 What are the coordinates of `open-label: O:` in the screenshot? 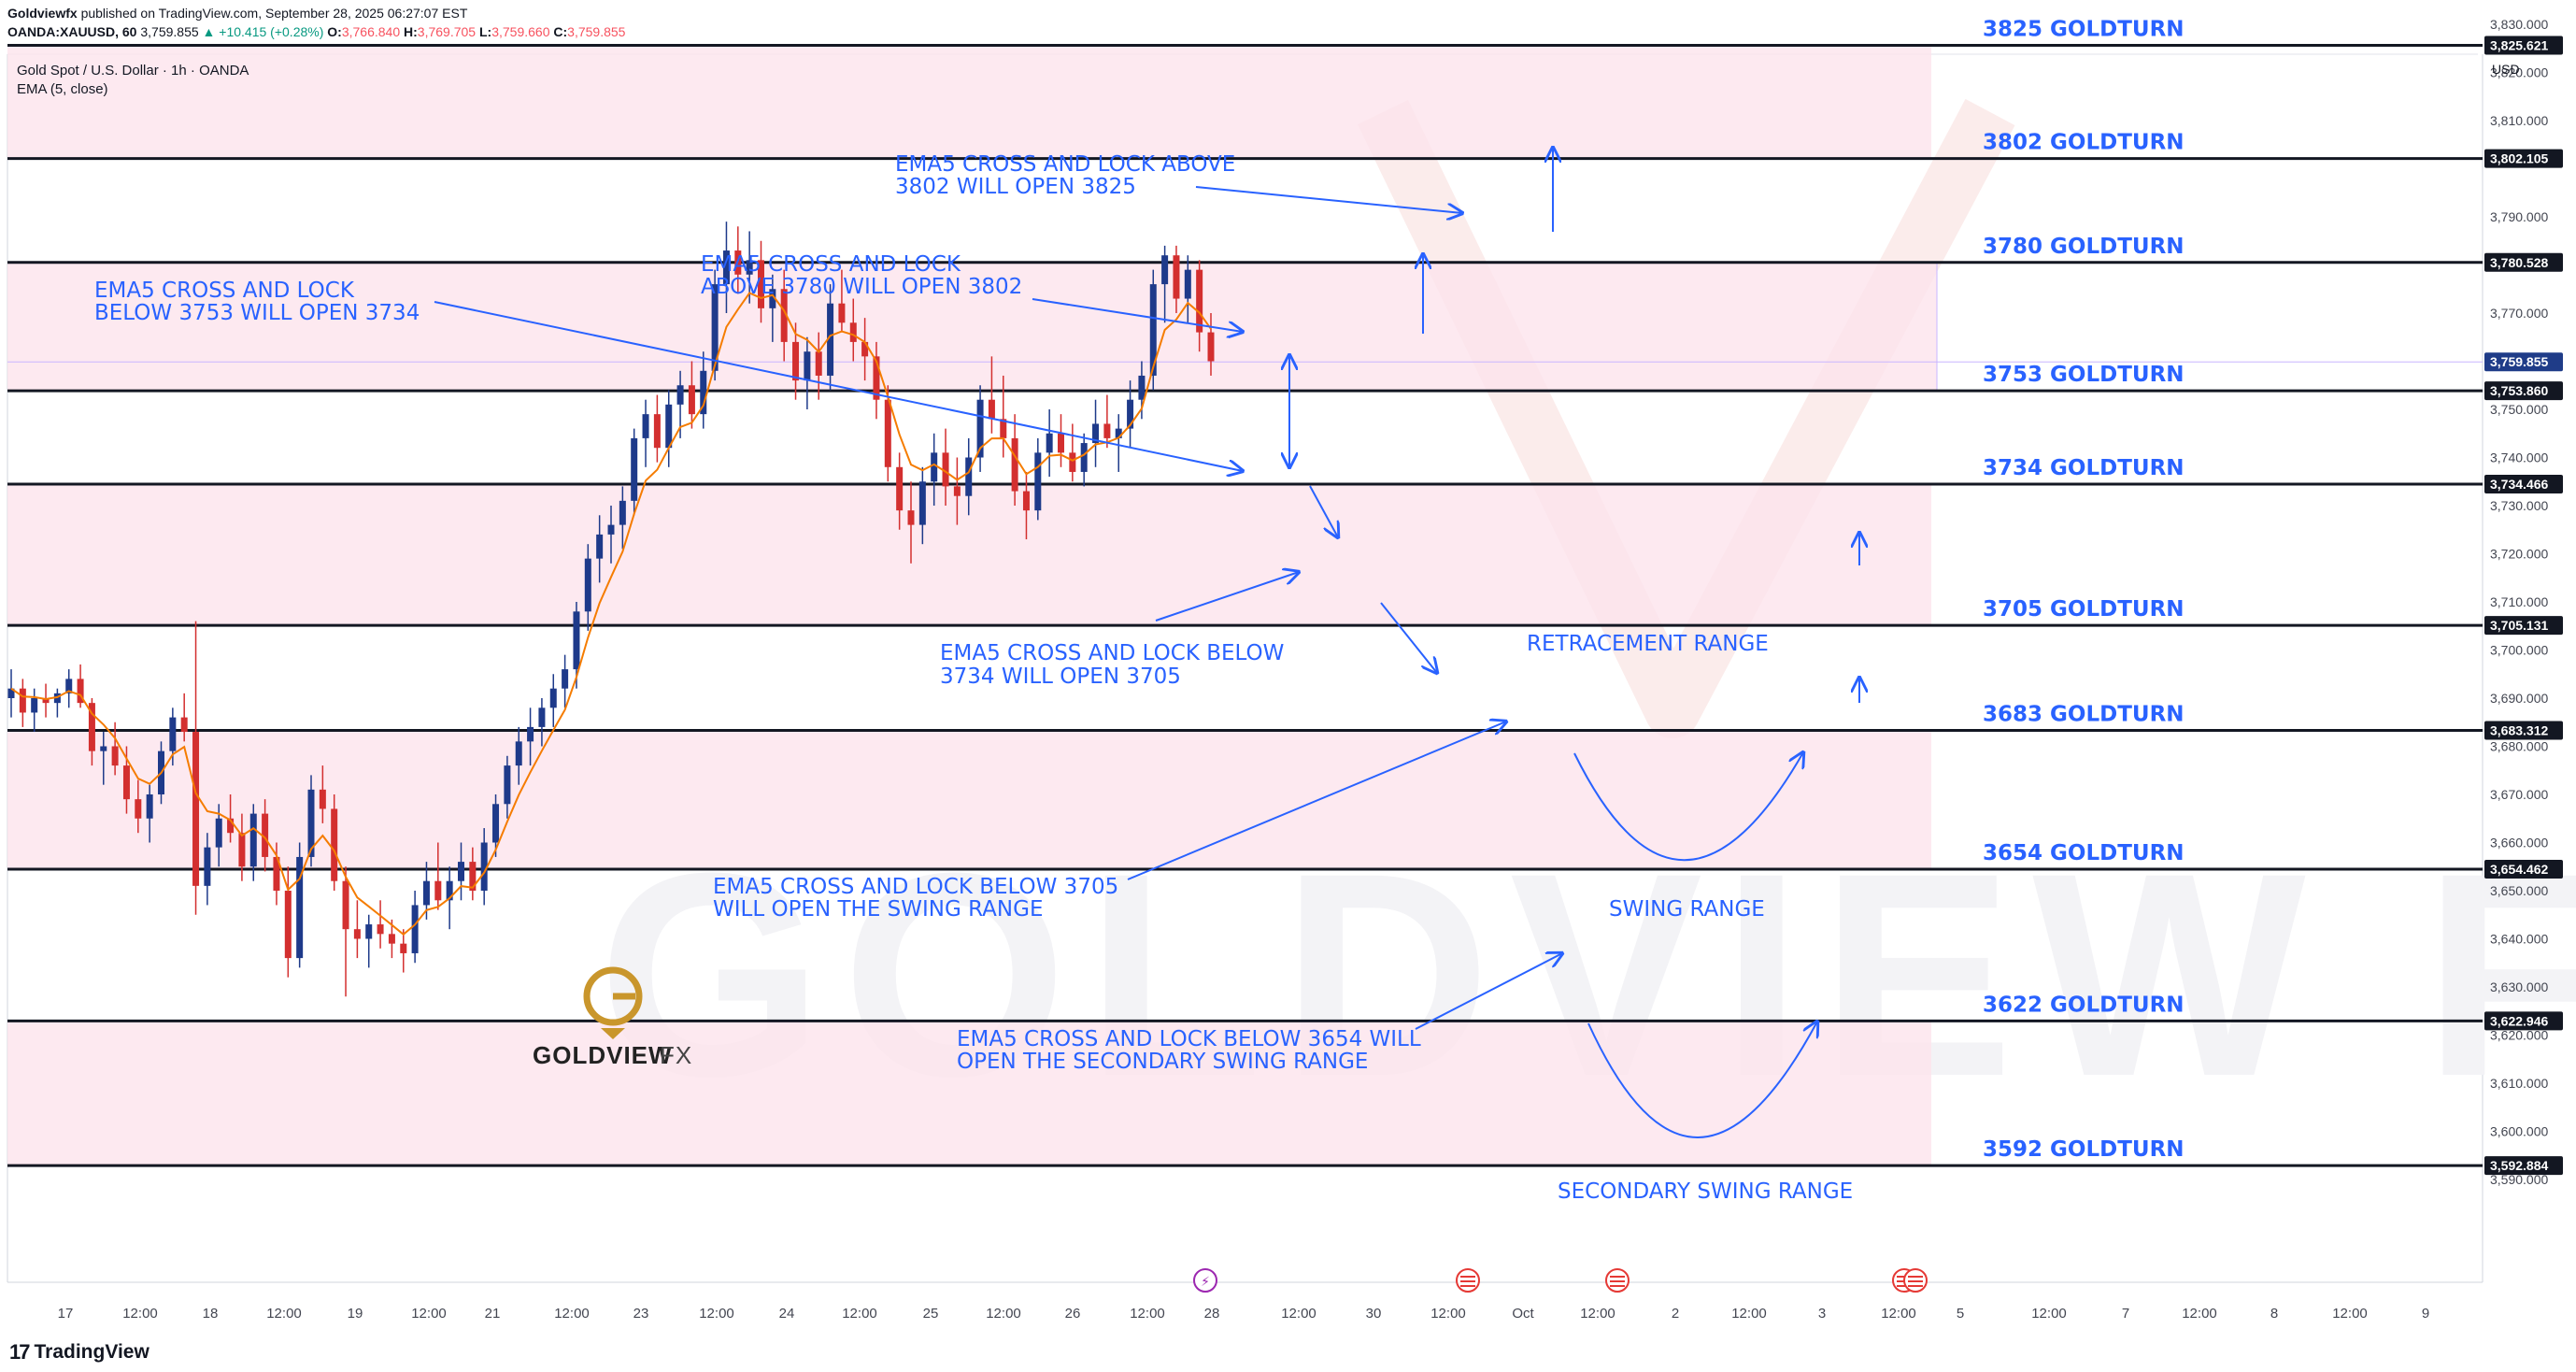 It's located at (334, 31).